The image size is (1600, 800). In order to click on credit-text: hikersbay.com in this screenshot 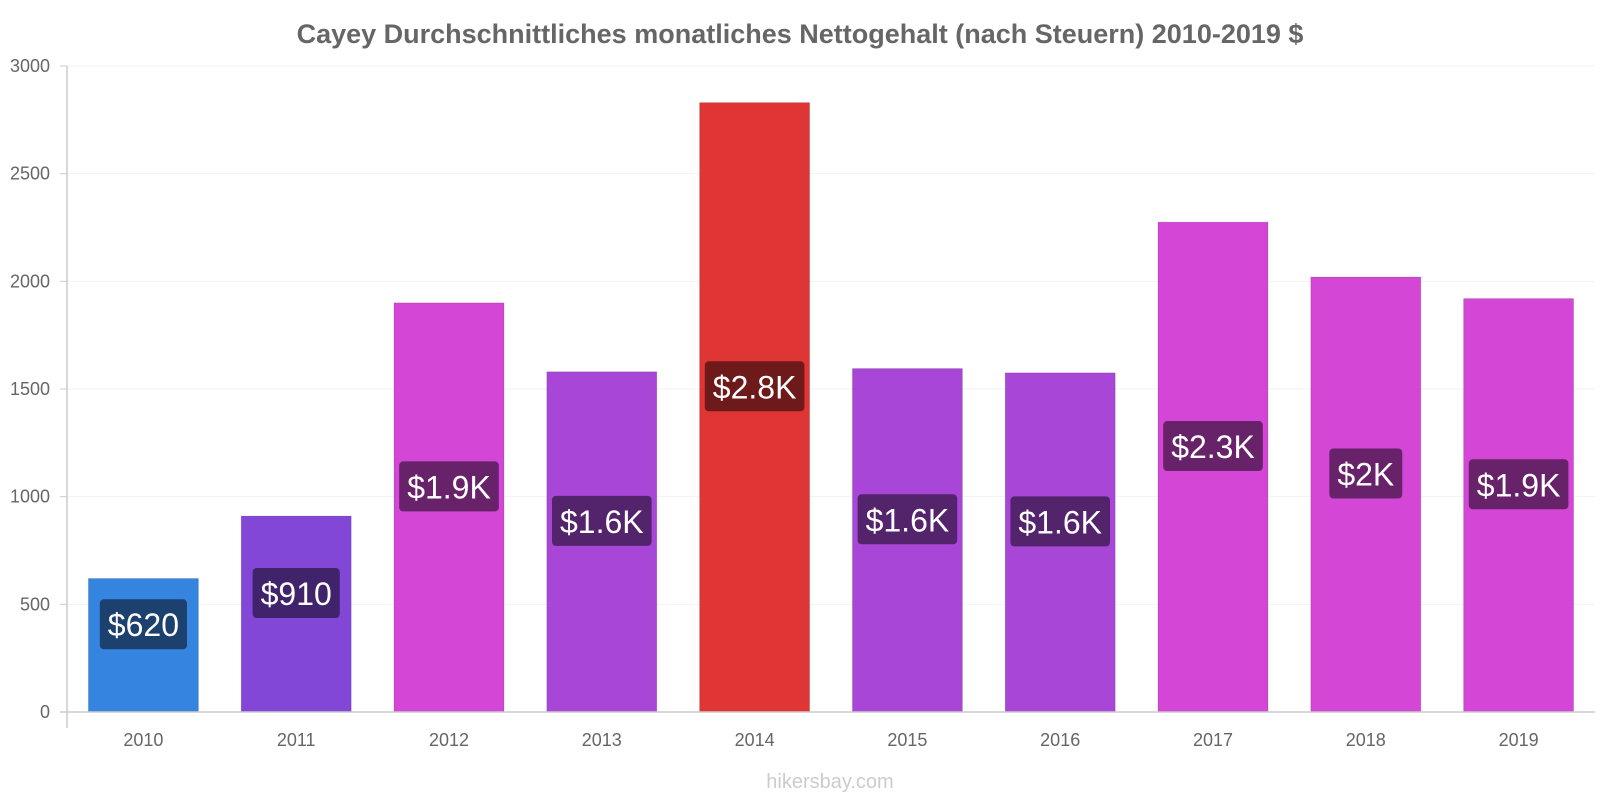, I will do `click(829, 782)`.